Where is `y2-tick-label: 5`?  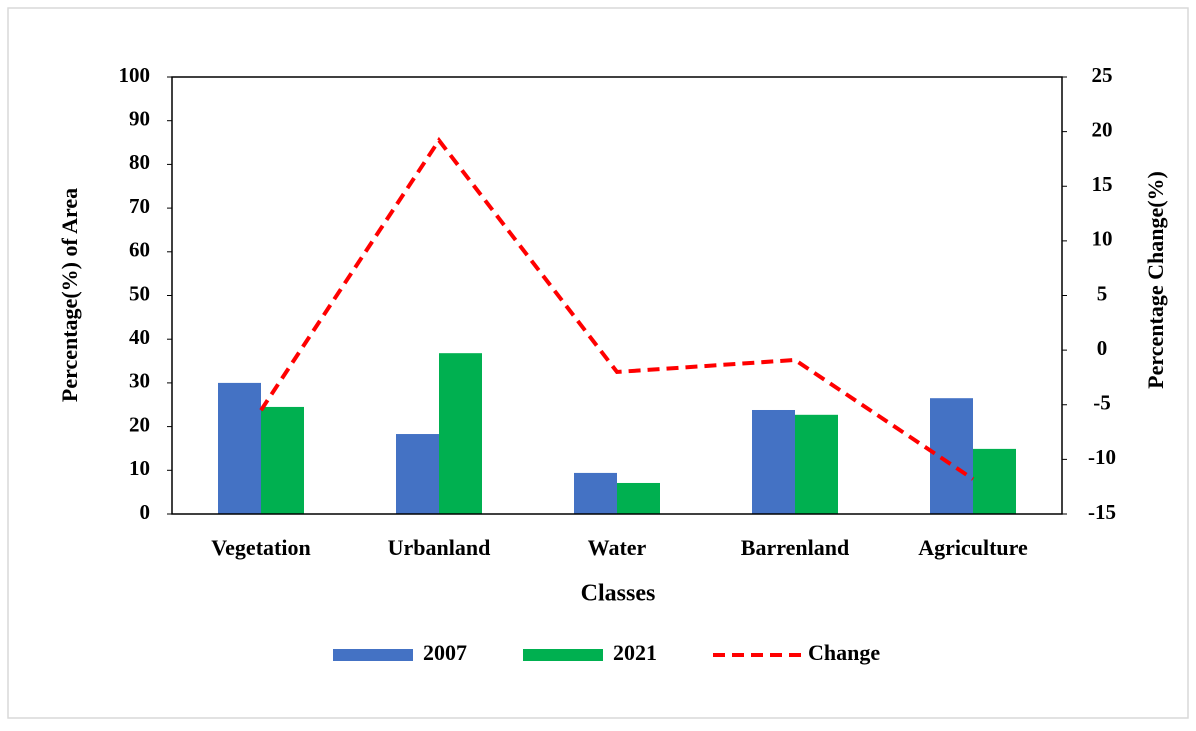 y2-tick-label: 5 is located at coordinates (1102, 293).